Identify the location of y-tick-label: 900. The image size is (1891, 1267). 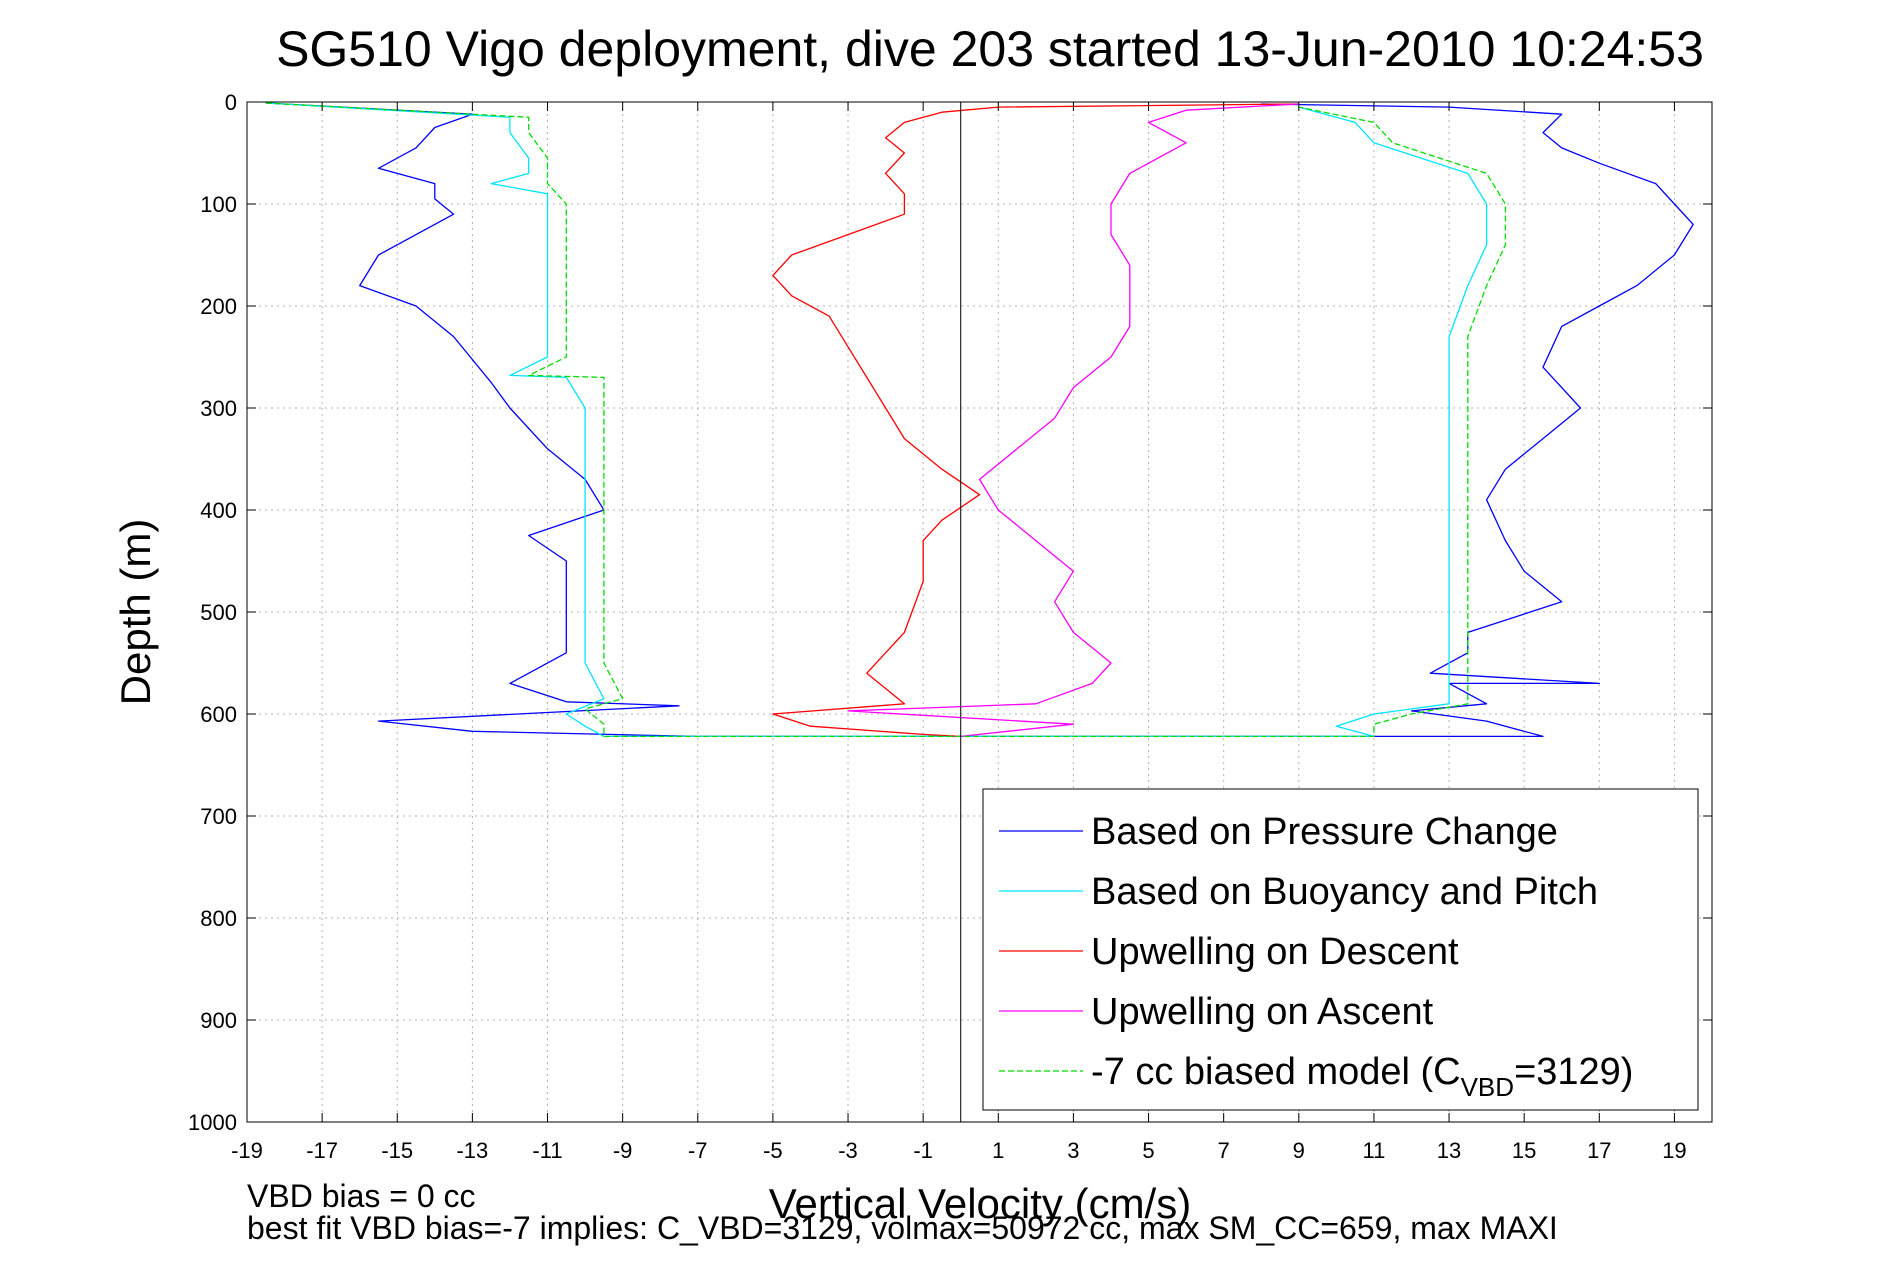
(218, 1020).